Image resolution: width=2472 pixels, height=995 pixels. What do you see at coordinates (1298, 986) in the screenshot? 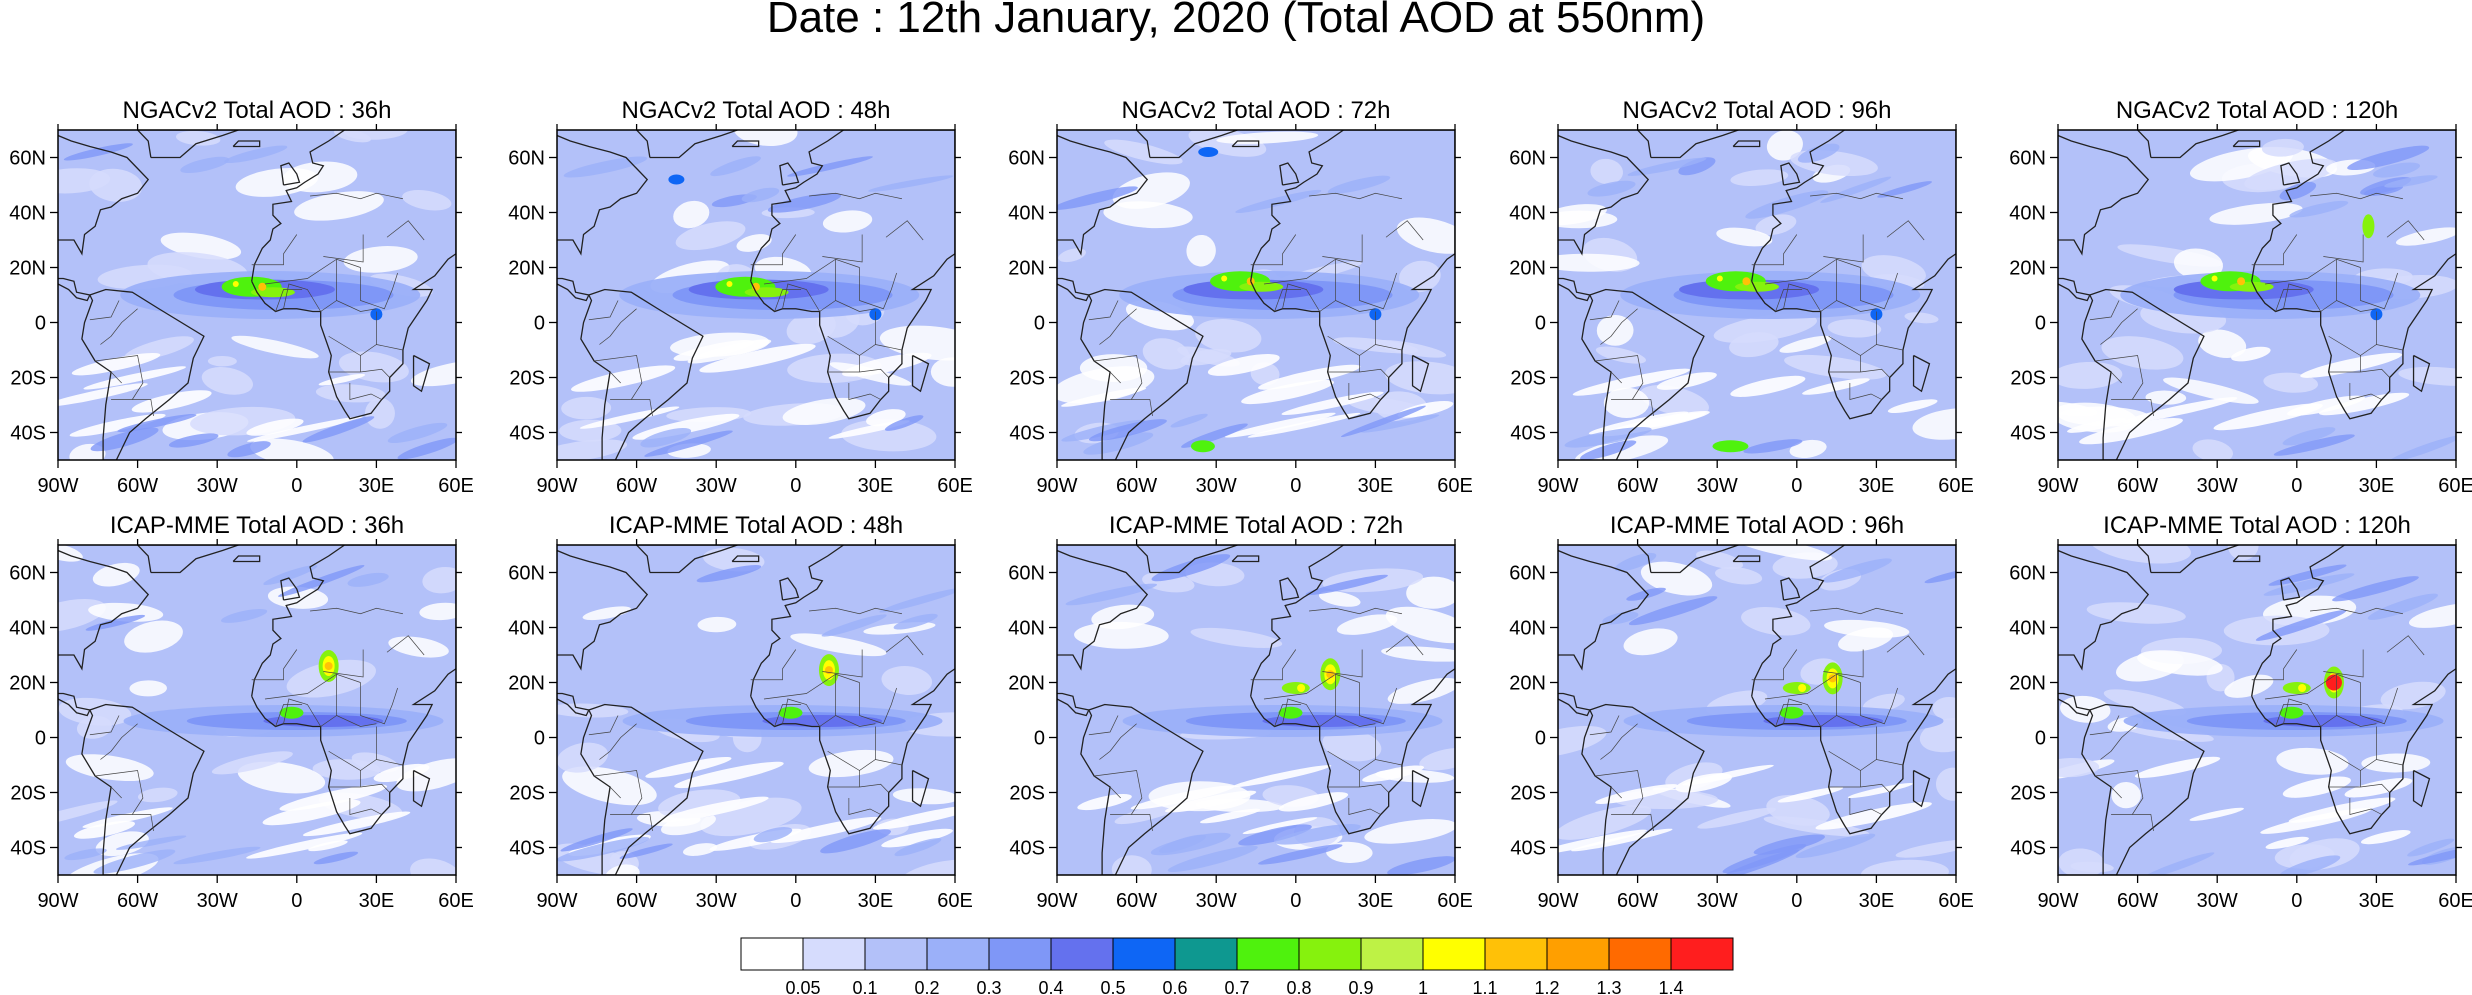
I see `colorbar-level-label: 0.8` at bounding box center [1298, 986].